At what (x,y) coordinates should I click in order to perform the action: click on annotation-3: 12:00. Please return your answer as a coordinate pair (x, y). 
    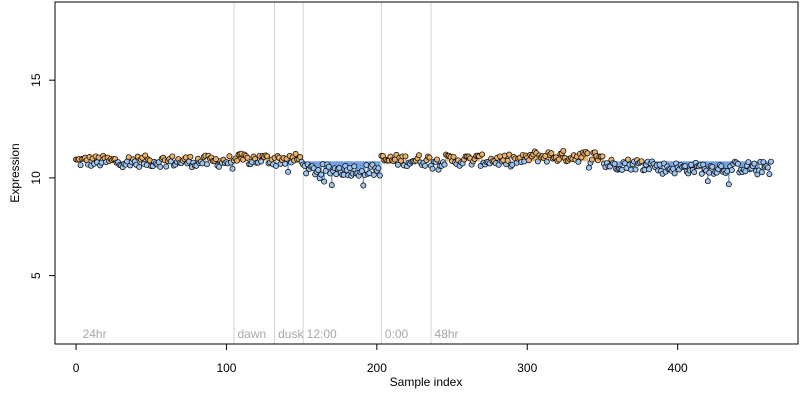
    Looking at the image, I should click on (322, 334).